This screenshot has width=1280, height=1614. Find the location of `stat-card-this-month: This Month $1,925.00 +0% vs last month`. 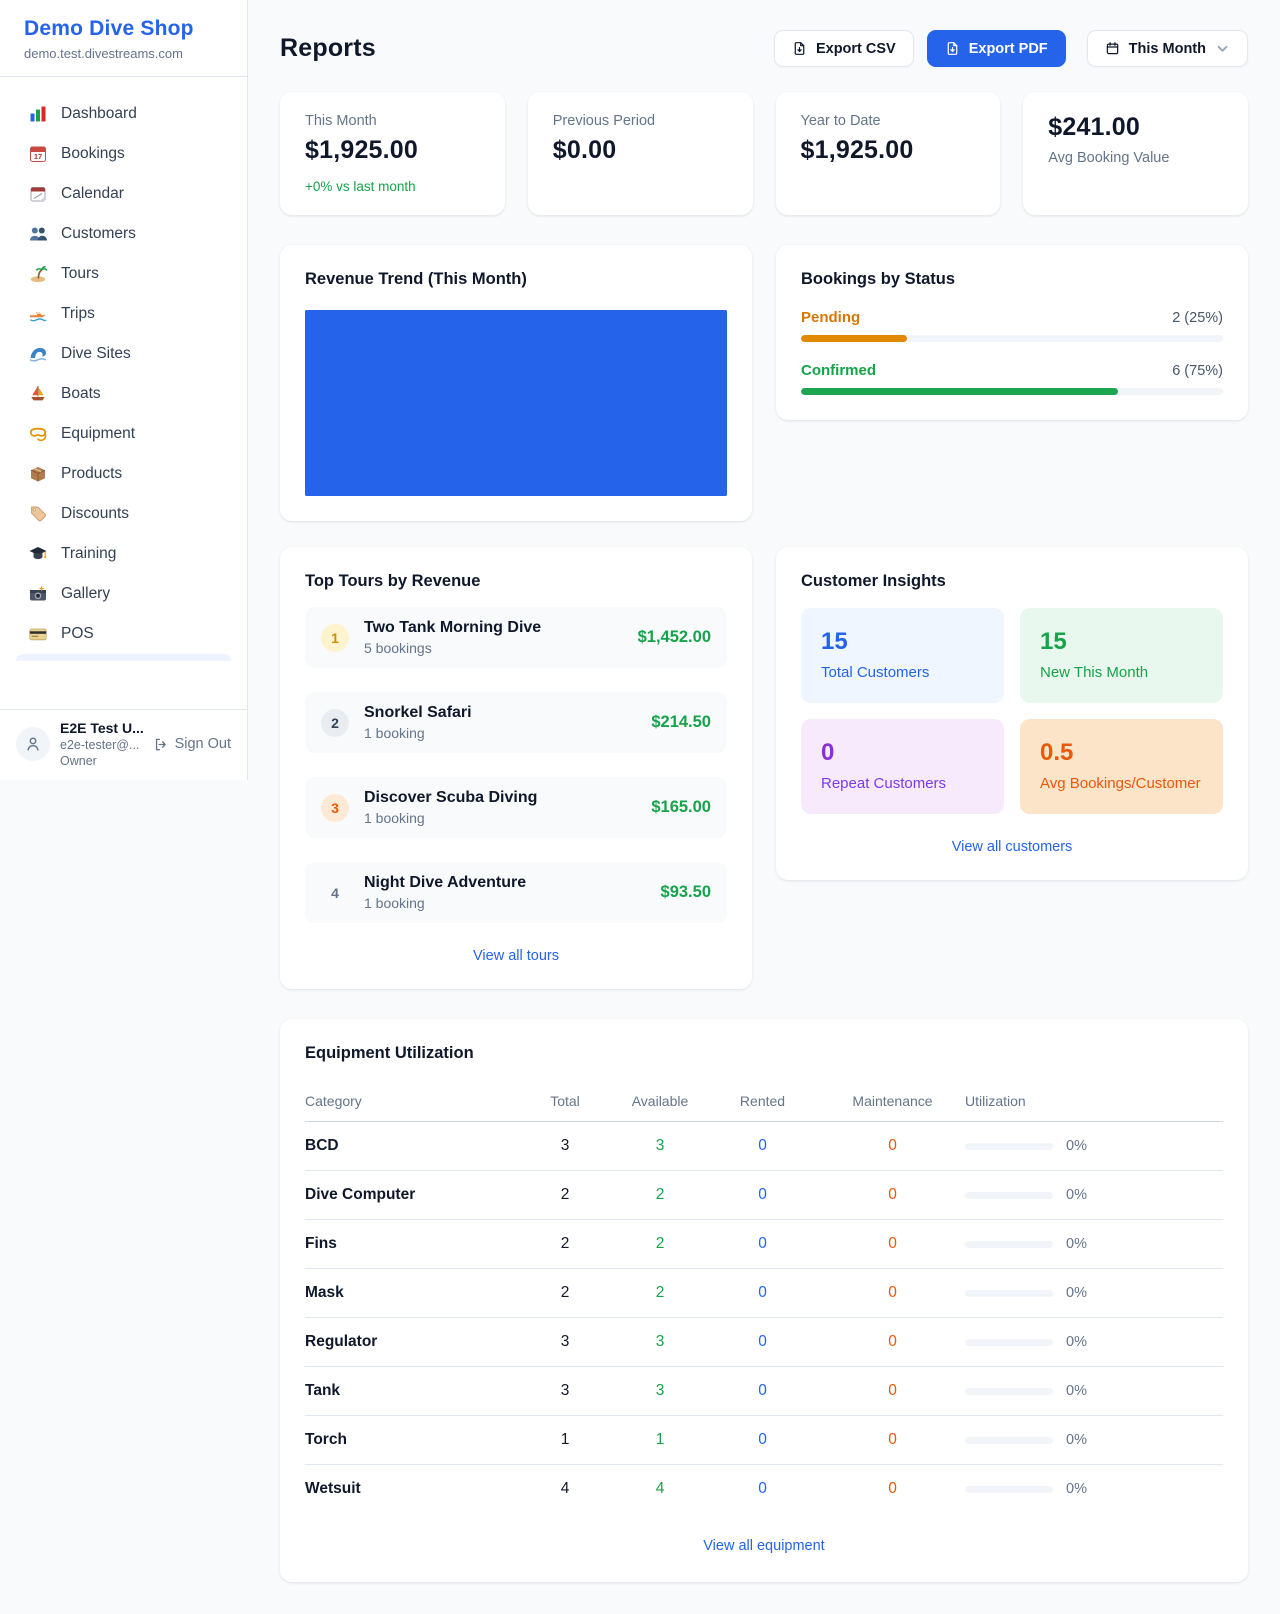

stat-card-this-month: This Month $1,925.00 +0% vs last month is located at coordinates (392, 153).